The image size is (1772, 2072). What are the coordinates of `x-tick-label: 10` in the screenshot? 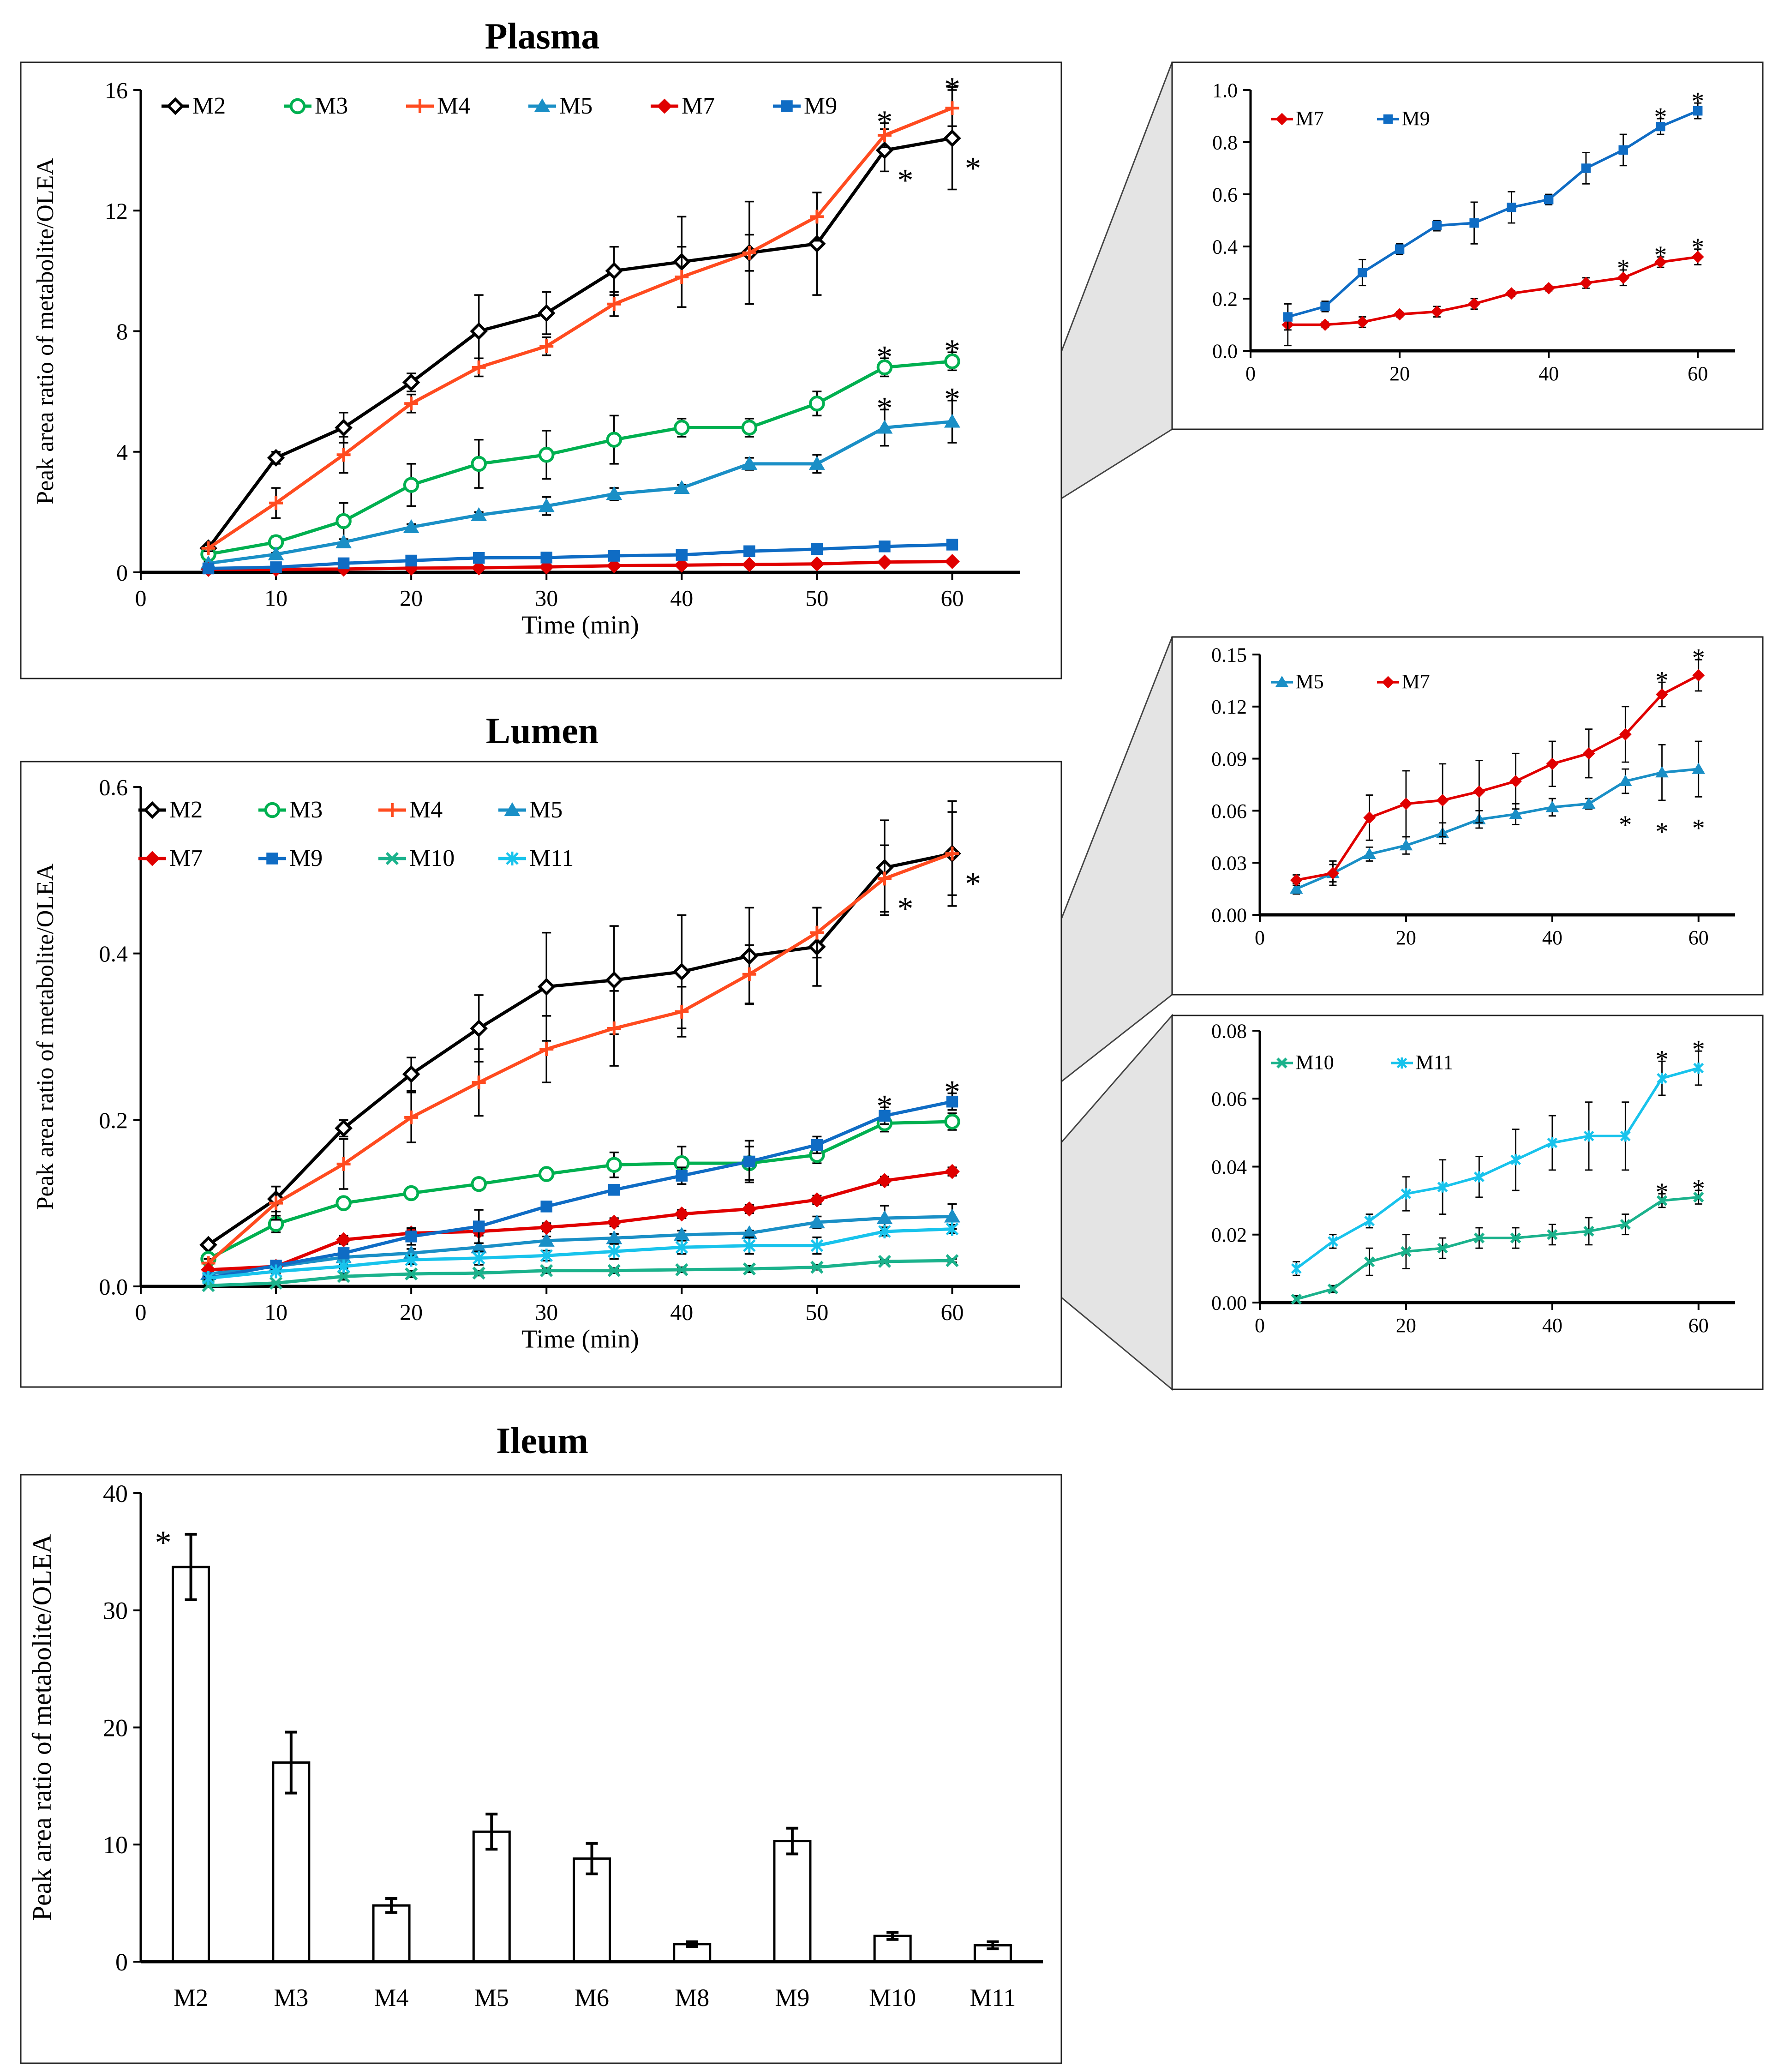 It's located at (275, 1312).